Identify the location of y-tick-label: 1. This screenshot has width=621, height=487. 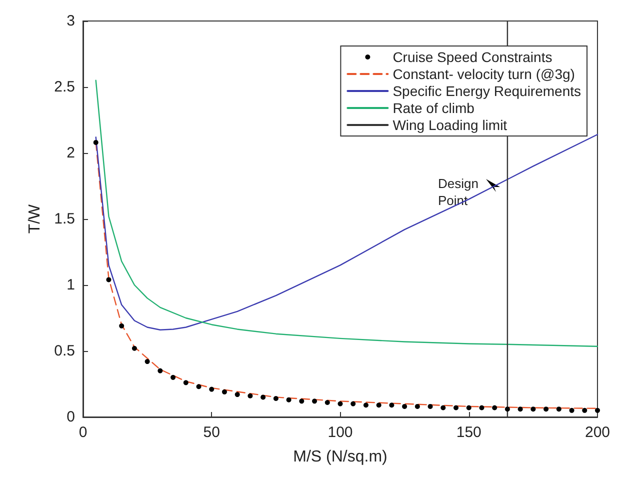
(70, 285).